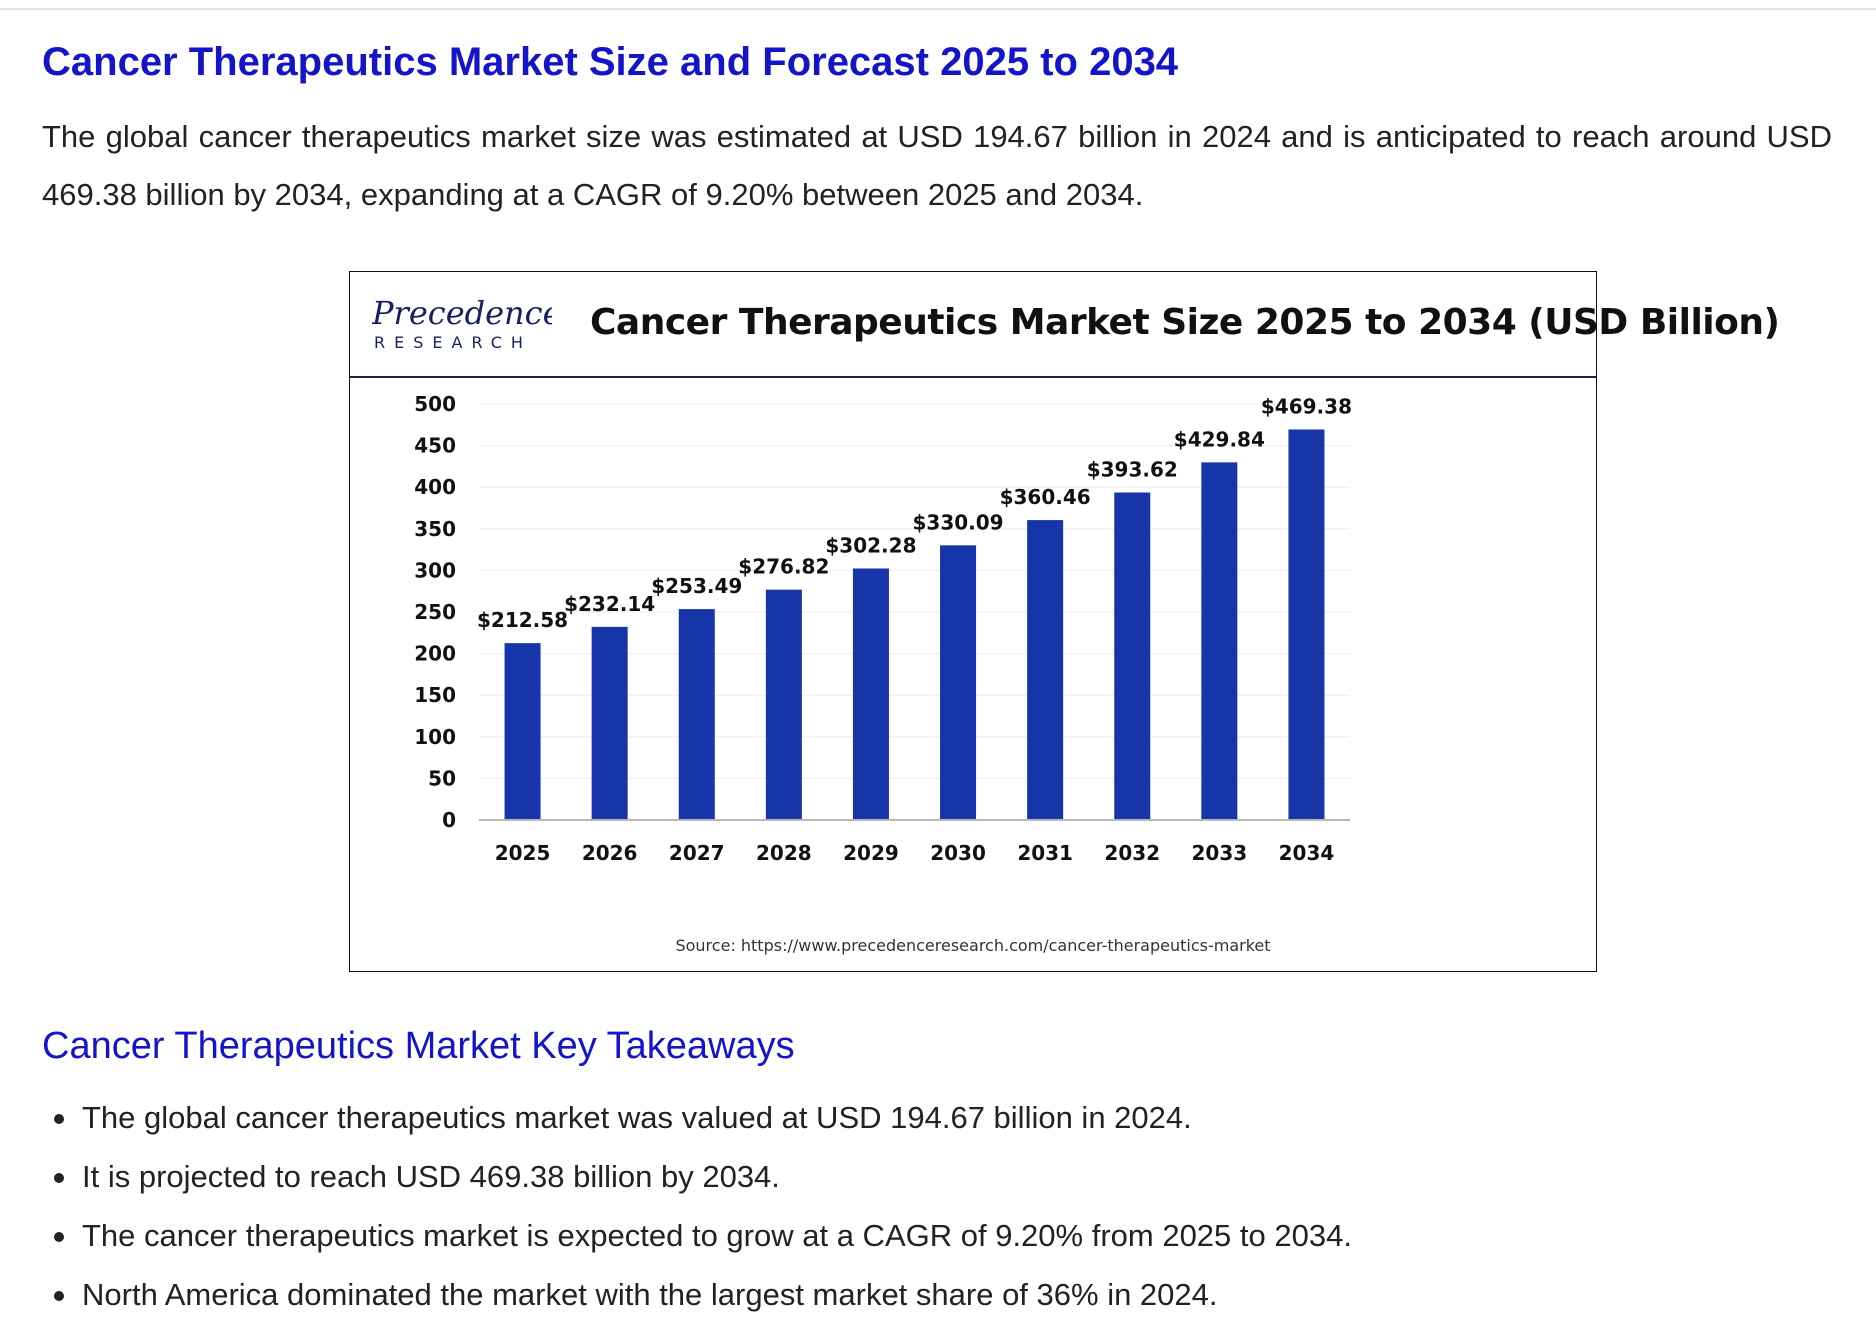 The height and width of the screenshot is (1326, 1876). Describe the element at coordinates (462, 313) in the screenshot. I see `logo-line1: Precedence` at that location.